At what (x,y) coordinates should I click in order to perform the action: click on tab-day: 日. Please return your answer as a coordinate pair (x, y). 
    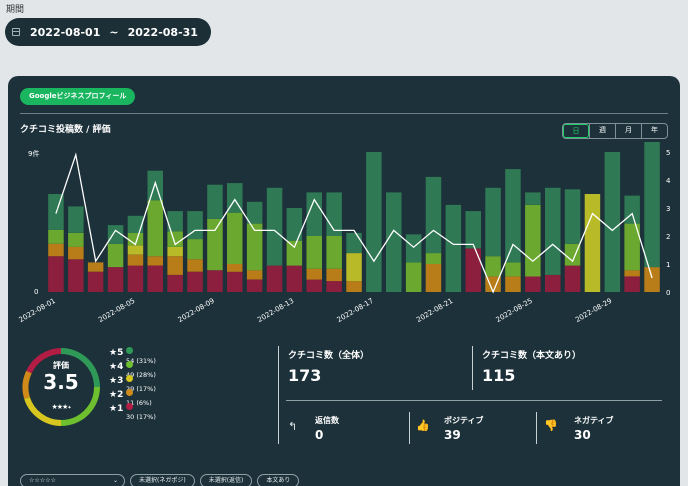
    Looking at the image, I should click on (576, 131).